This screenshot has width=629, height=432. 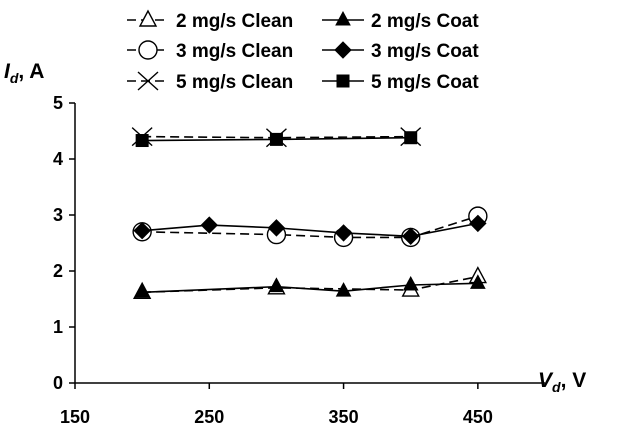 I want to click on legend-label: 2 mg/s Clean, so click(x=234, y=21).